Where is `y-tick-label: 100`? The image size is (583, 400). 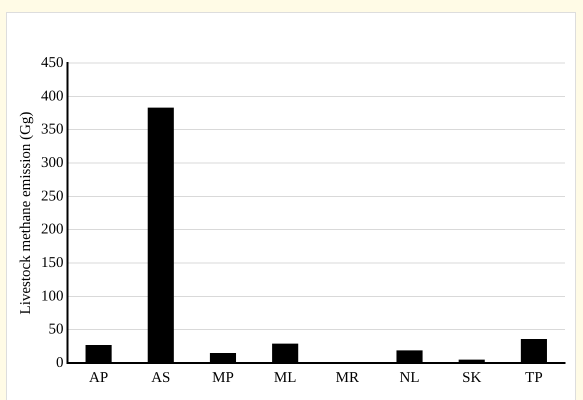 y-tick-label: 100 is located at coordinates (52, 296).